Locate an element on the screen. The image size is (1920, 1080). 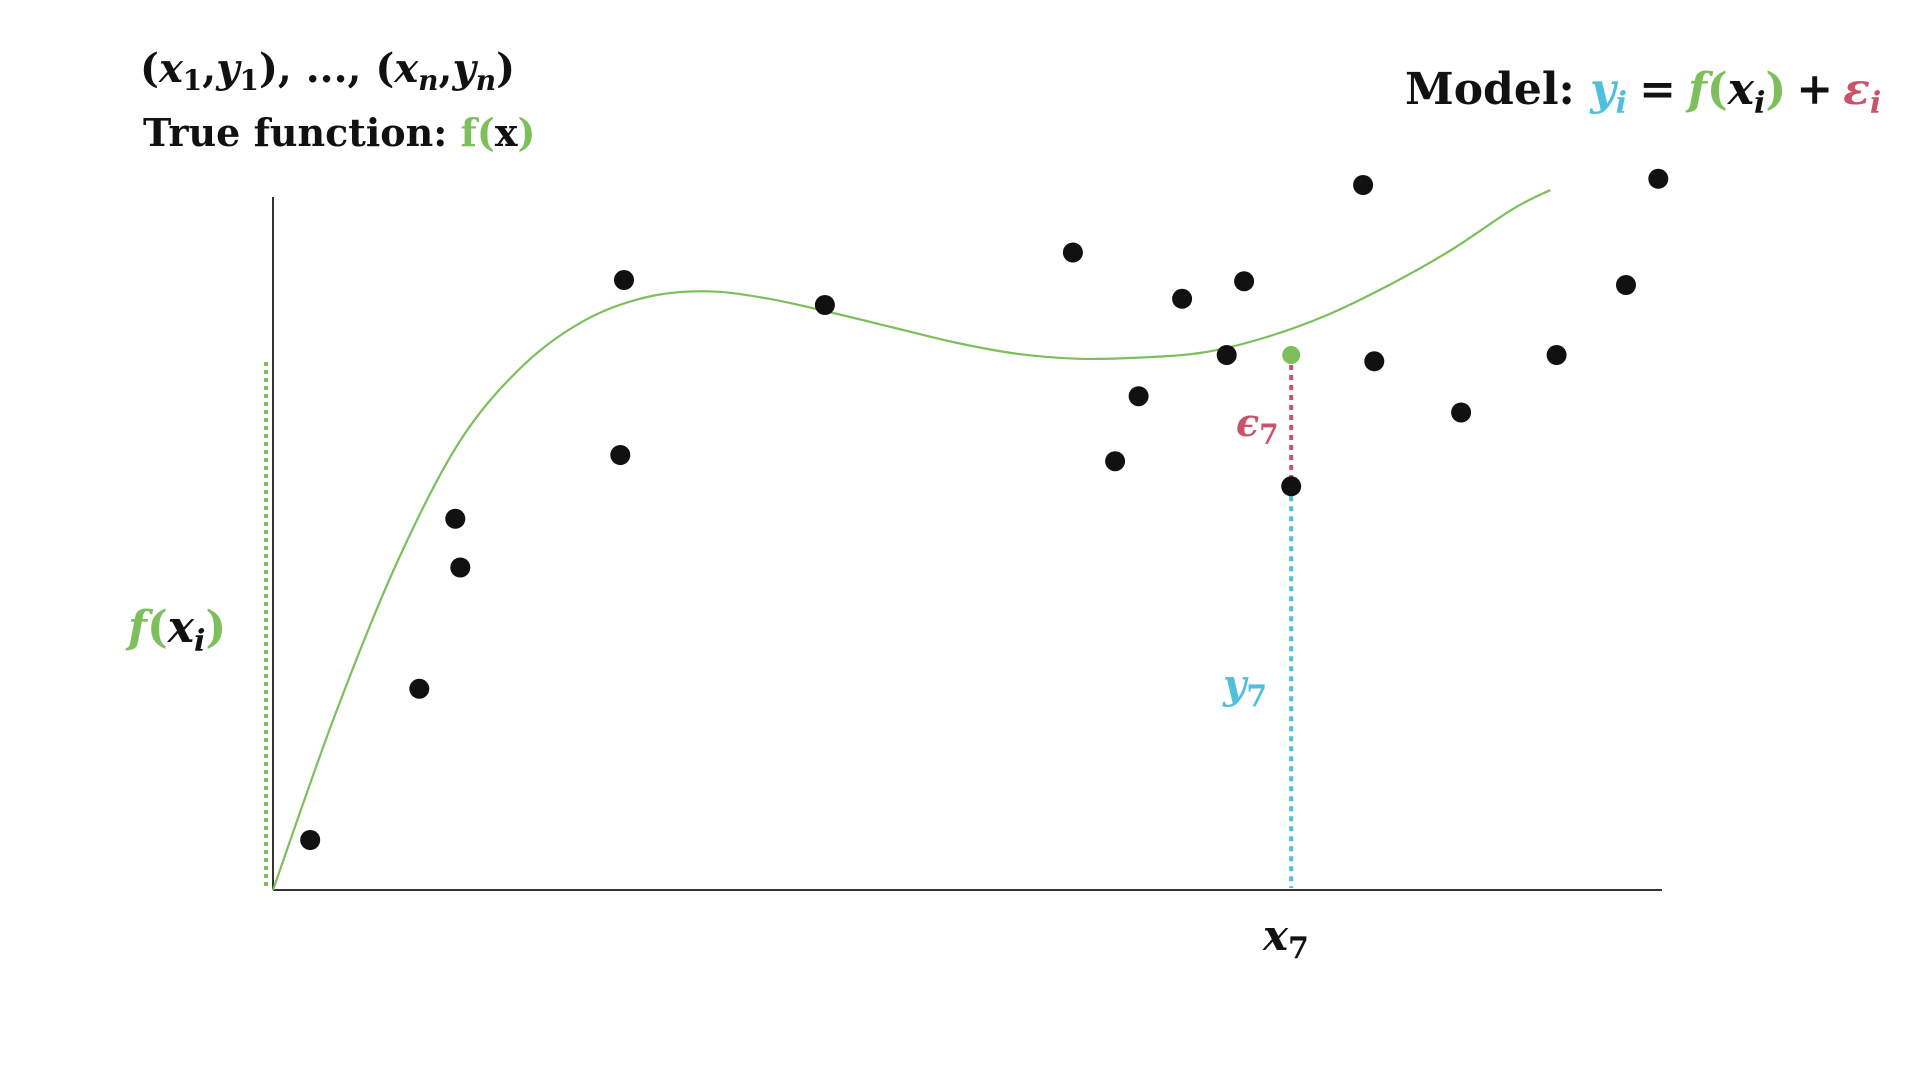
f-x7-point is located at coordinates (1291, 355).